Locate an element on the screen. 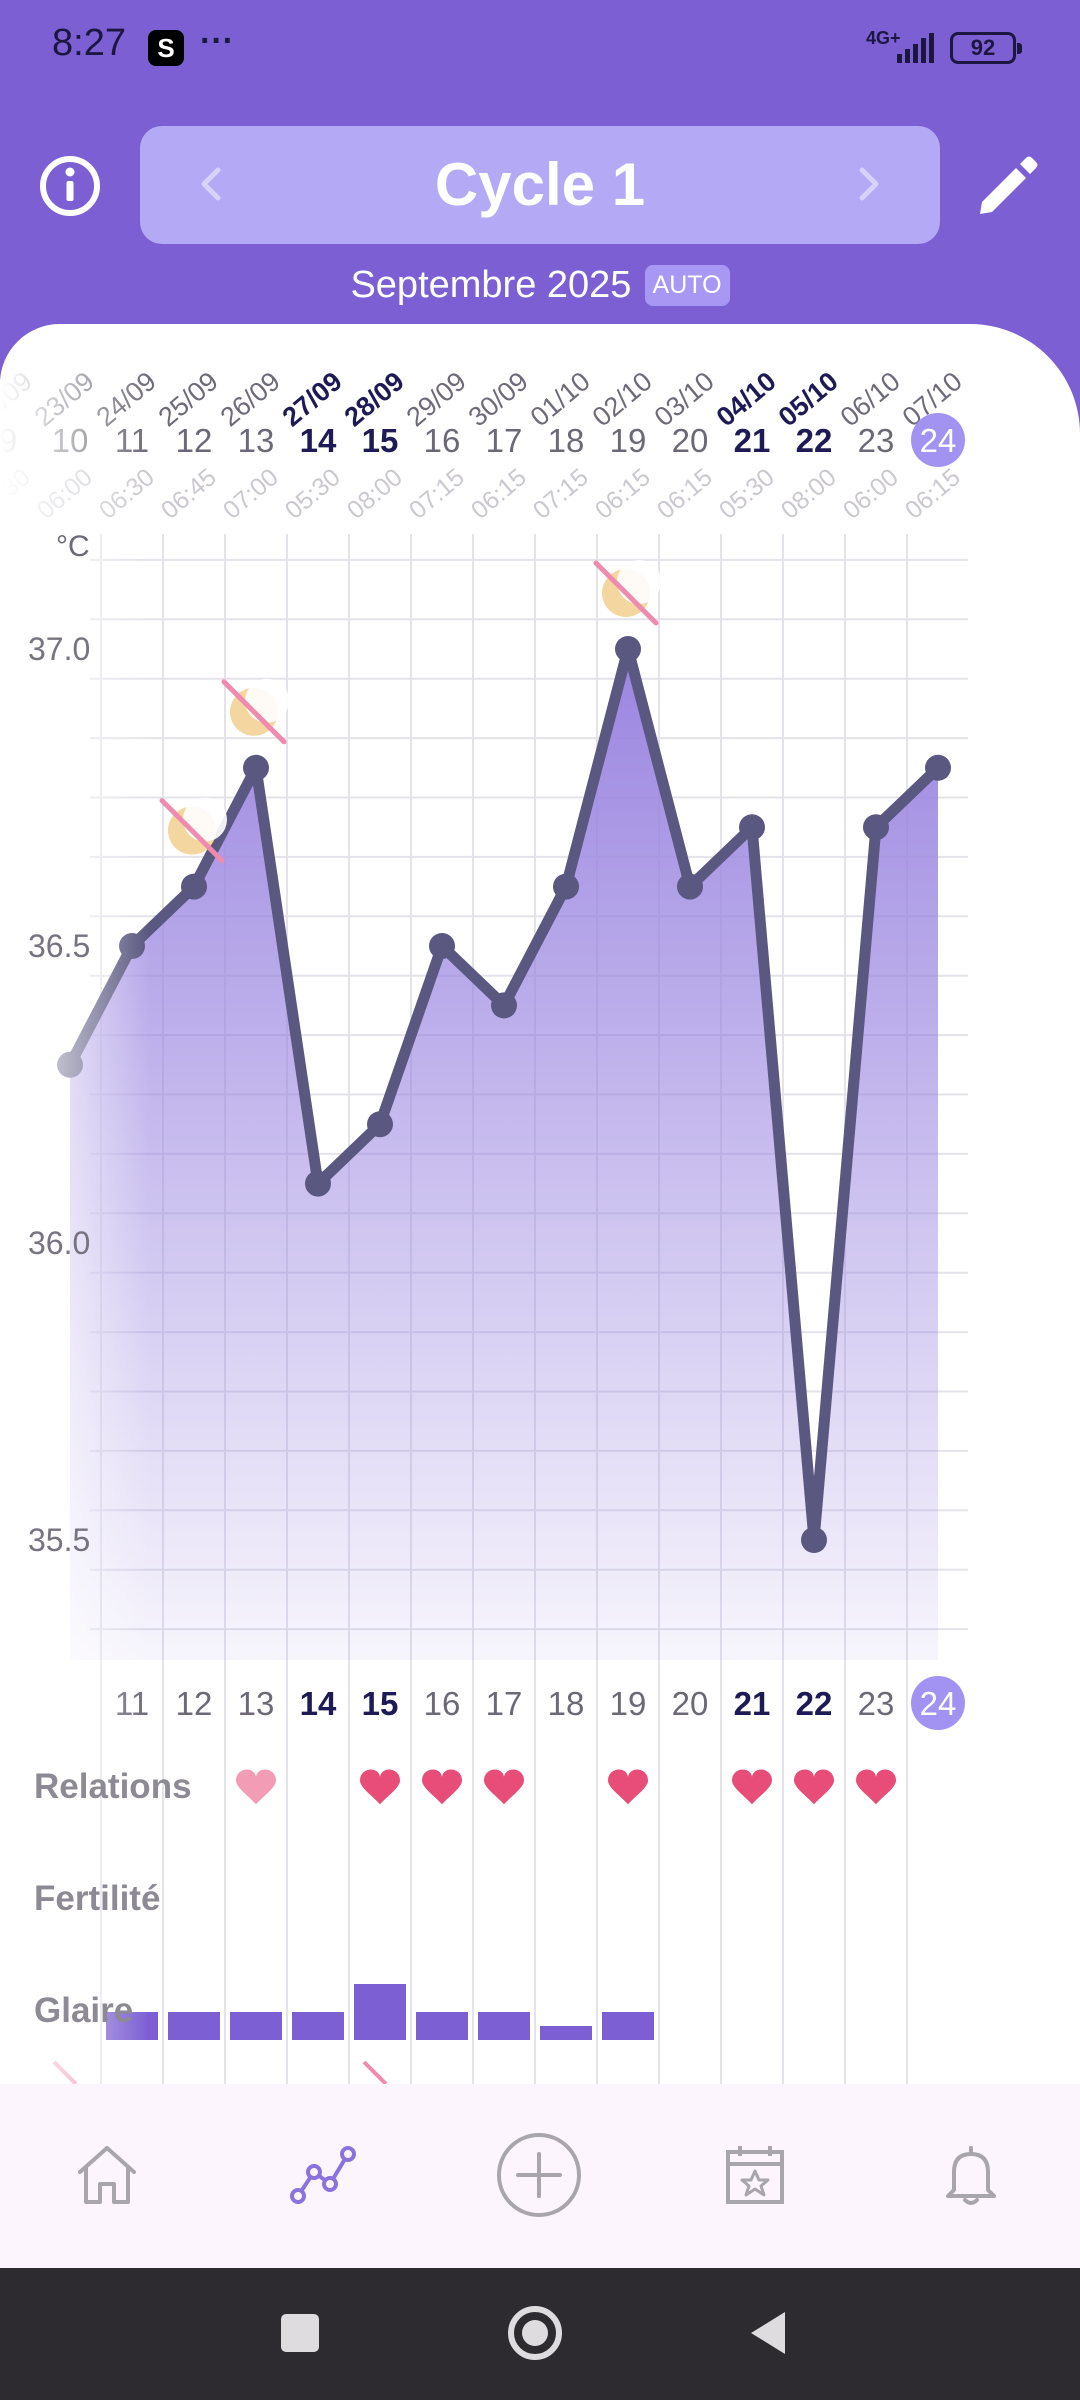 Image resolution: width=1080 pixels, height=2400 pixels. home-icon is located at coordinates (107, 2175).